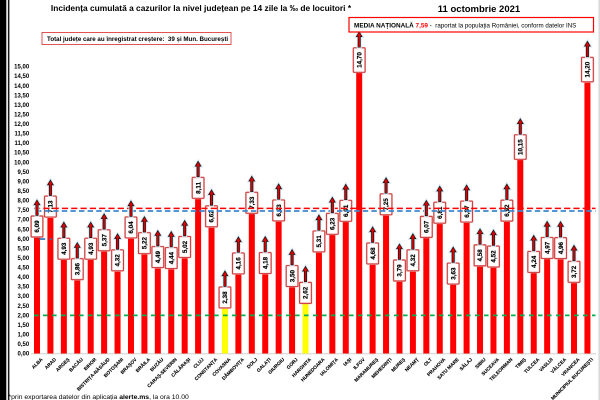 The width and height of the screenshot is (600, 400). What do you see at coordinates (359, 60) in the screenshot?
I see `svg-text: 14,70` at bounding box center [359, 60].